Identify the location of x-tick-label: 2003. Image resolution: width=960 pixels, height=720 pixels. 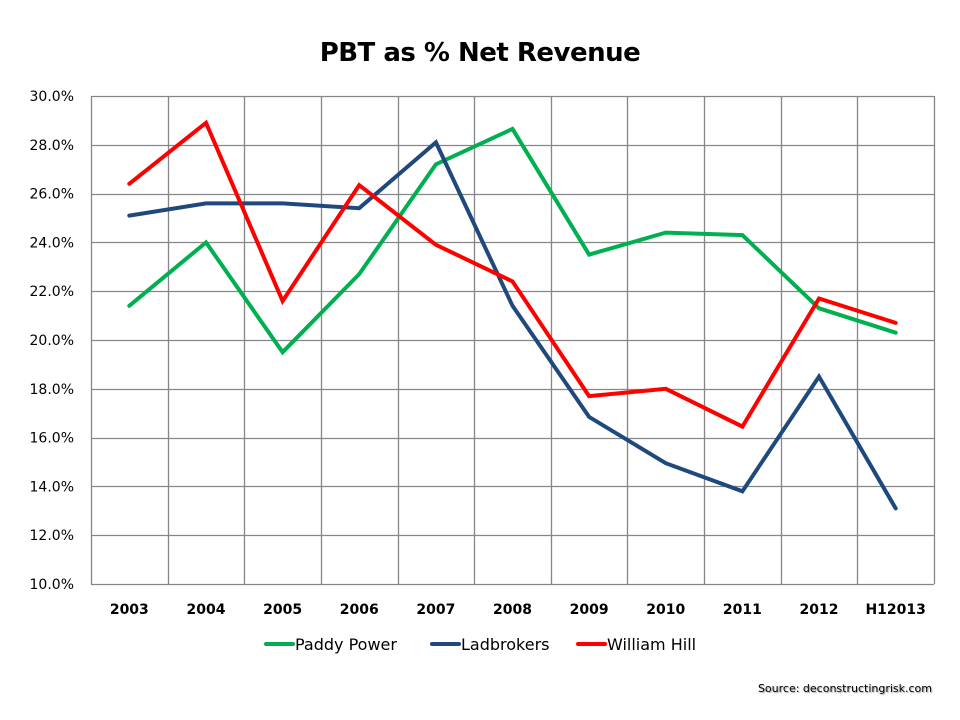
(129, 610).